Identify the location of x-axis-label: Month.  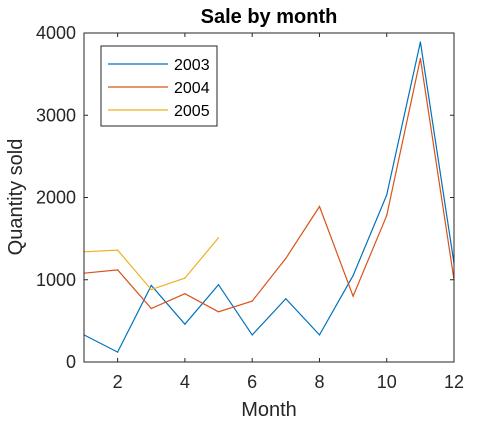
(269, 410).